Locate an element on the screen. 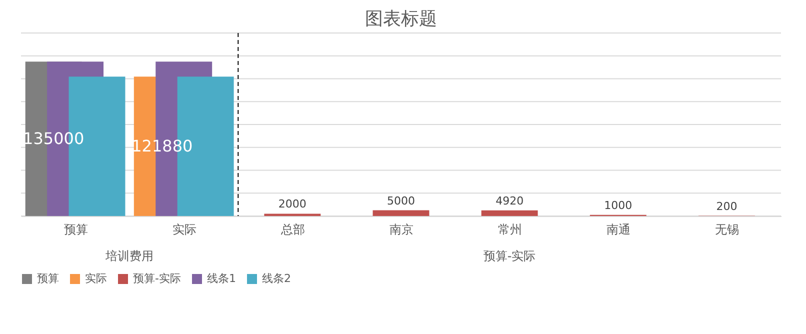  legend-label: 预算-实际 is located at coordinates (157, 278).